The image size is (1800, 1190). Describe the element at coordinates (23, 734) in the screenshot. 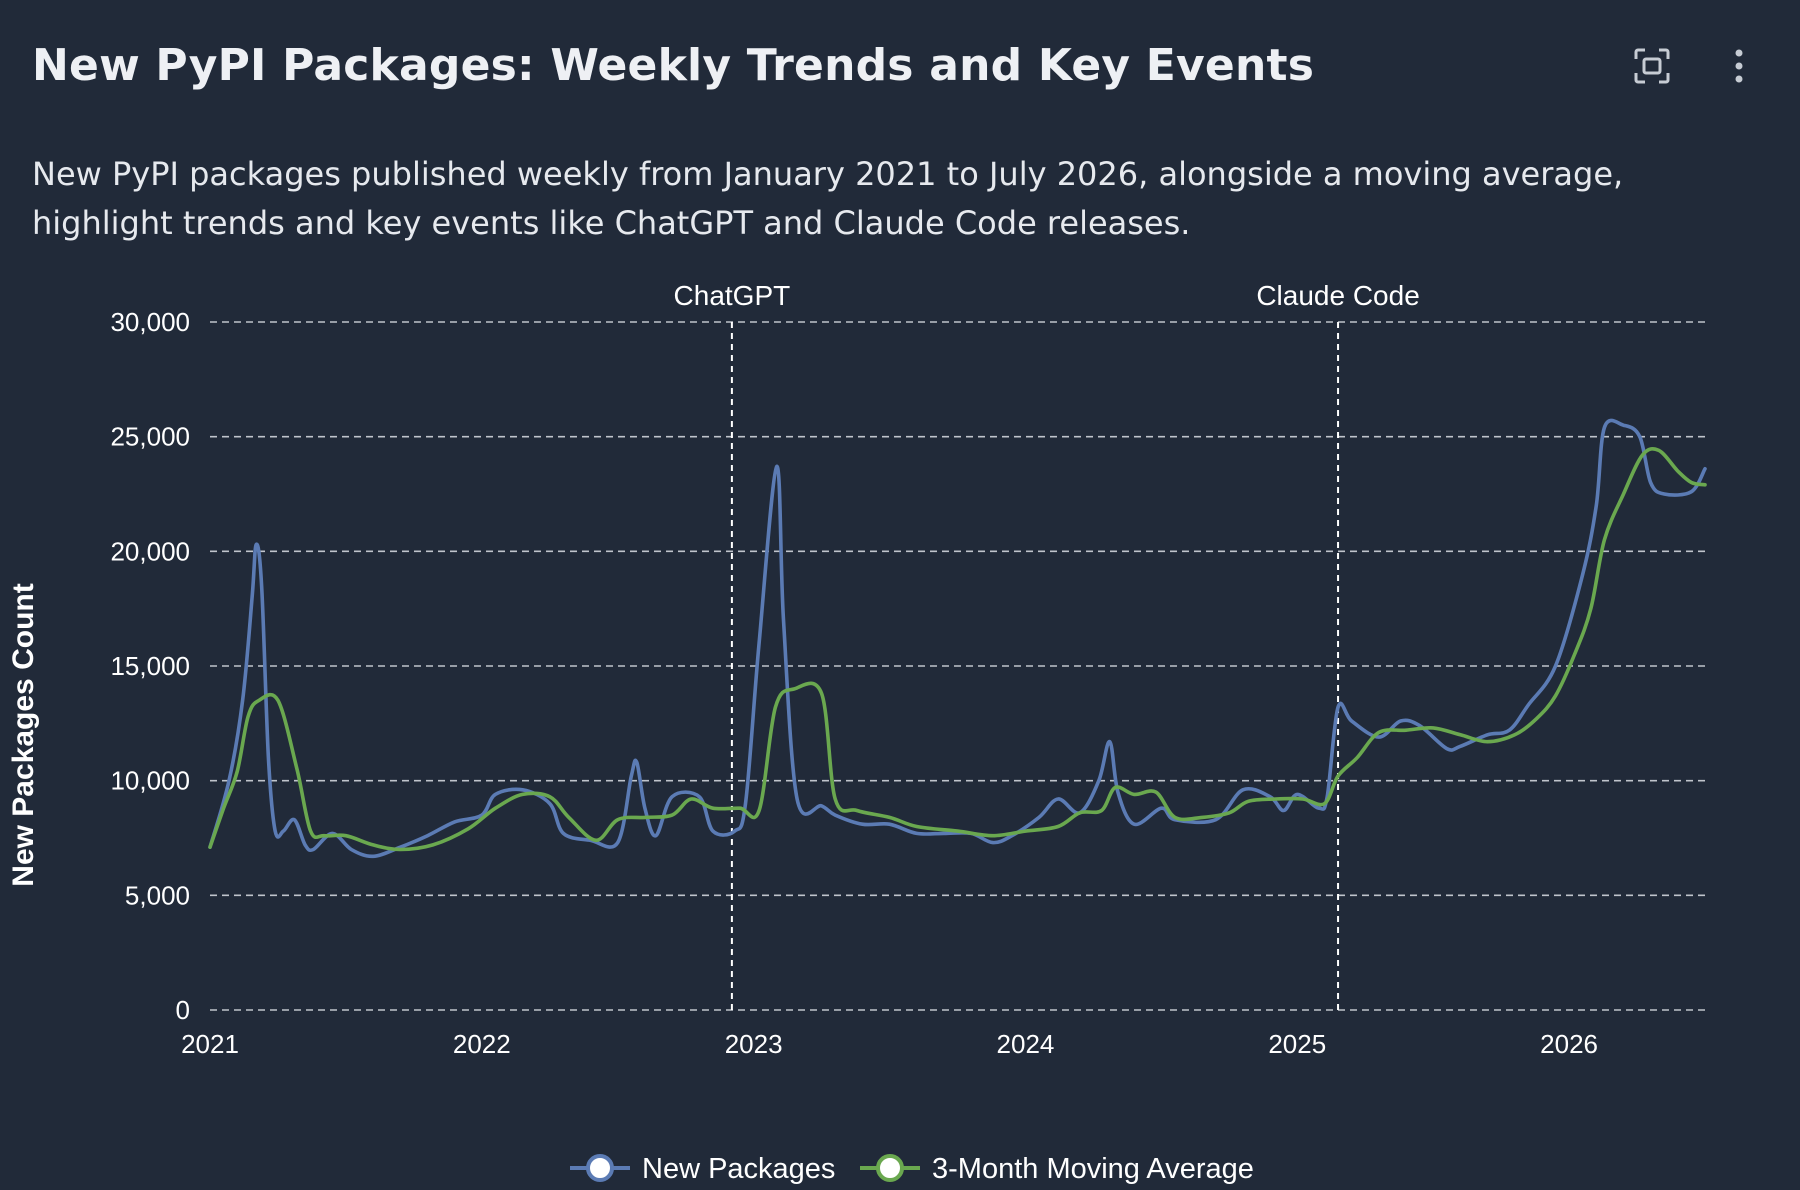

I see `y-axis-title: New Packages Count` at that location.